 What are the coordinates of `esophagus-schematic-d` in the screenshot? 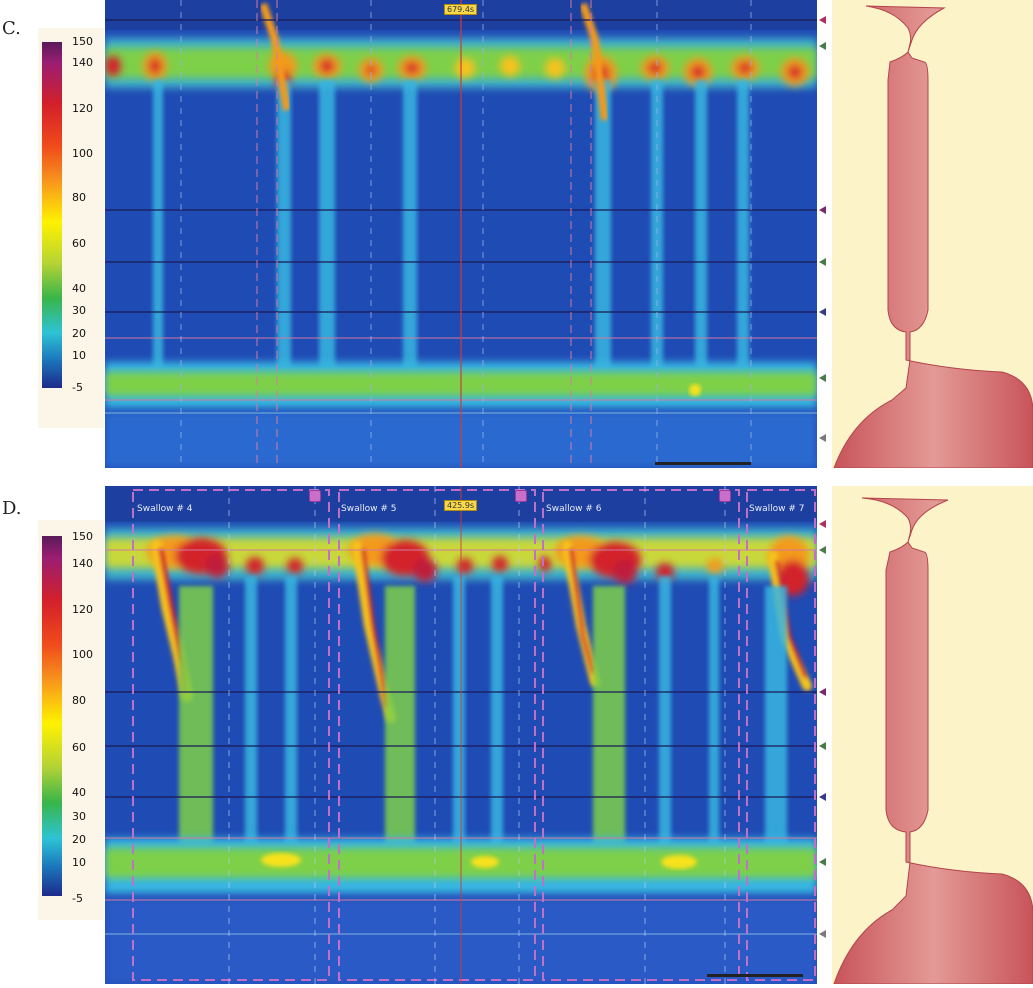 It's located at (932, 735).